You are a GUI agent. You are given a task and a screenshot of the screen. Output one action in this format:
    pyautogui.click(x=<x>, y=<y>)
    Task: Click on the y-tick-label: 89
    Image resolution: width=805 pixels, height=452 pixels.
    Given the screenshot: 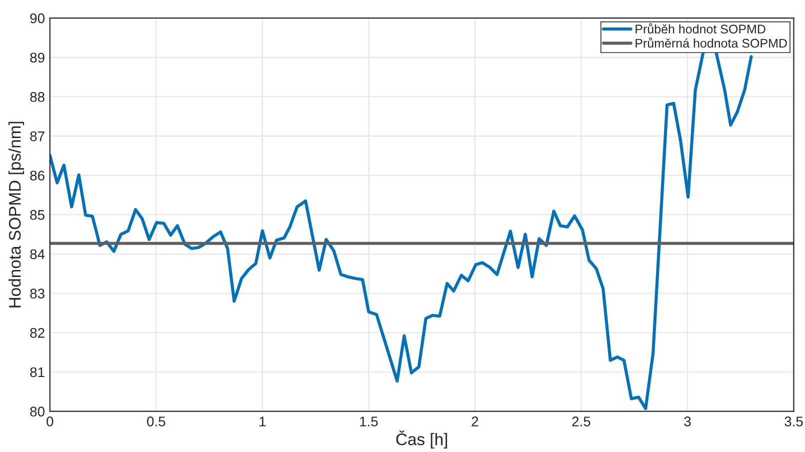 What is the action you would take?
    pyautogui.click(x=37, y=57)
    